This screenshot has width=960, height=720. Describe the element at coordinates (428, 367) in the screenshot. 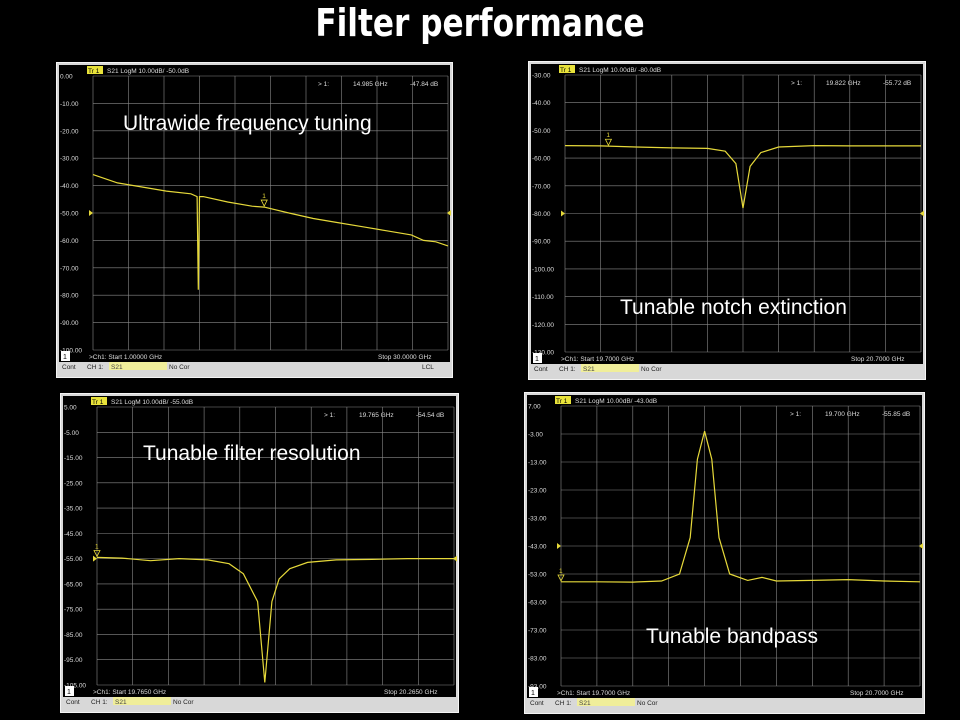

I see `status-extra: LCL` at that location.